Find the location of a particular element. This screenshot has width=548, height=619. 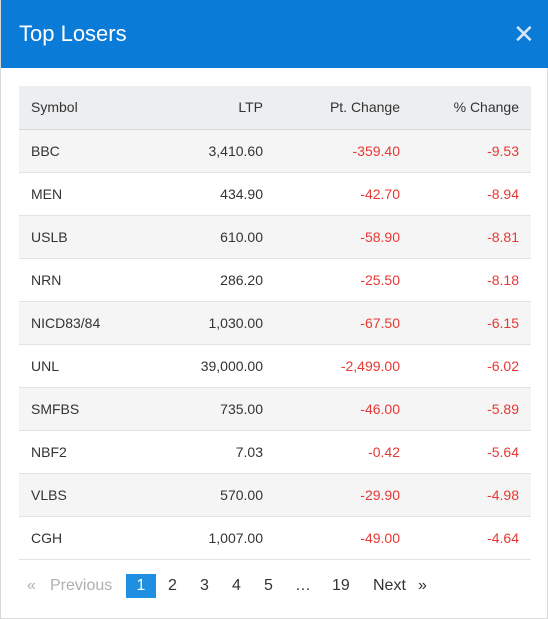

table-row: MEN 434.90 -42.70 -8.94 is located at coordinates (275, 194).